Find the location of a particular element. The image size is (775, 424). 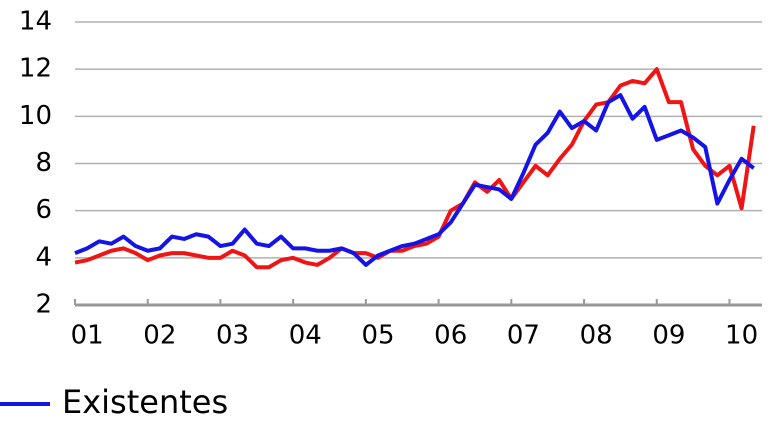

x-tick-label: 10 is located at coordinates (741, 336).